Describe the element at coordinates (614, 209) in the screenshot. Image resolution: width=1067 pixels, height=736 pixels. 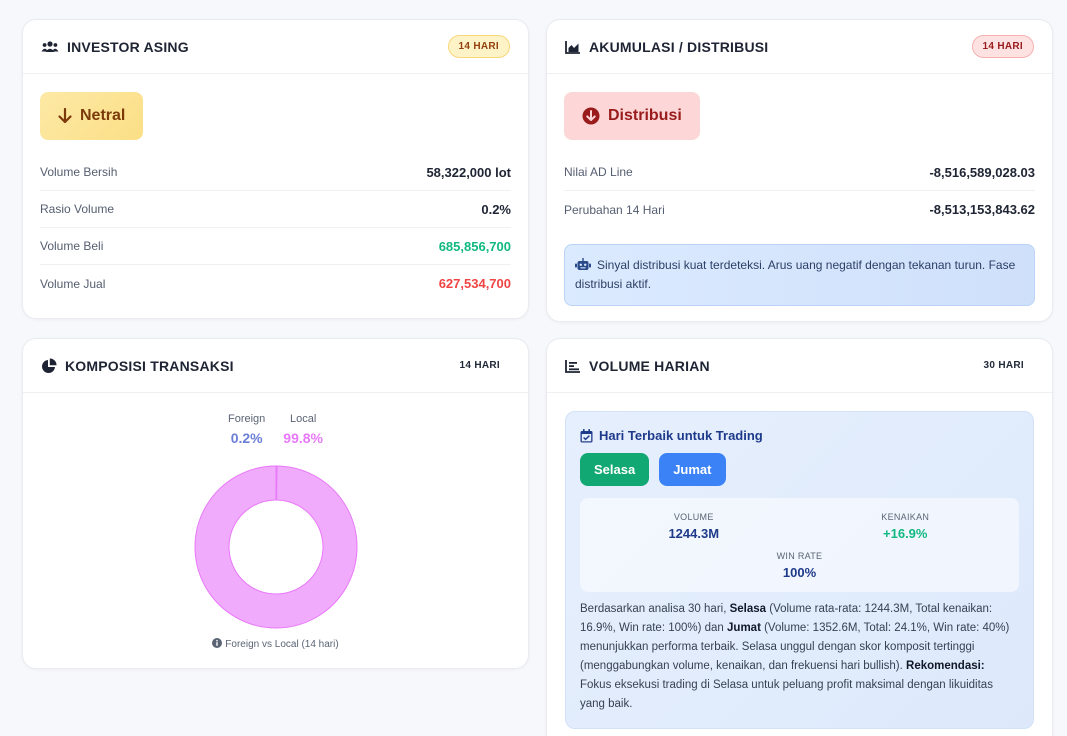
I see `row-label: Perubahan 14 Hari` at that location.